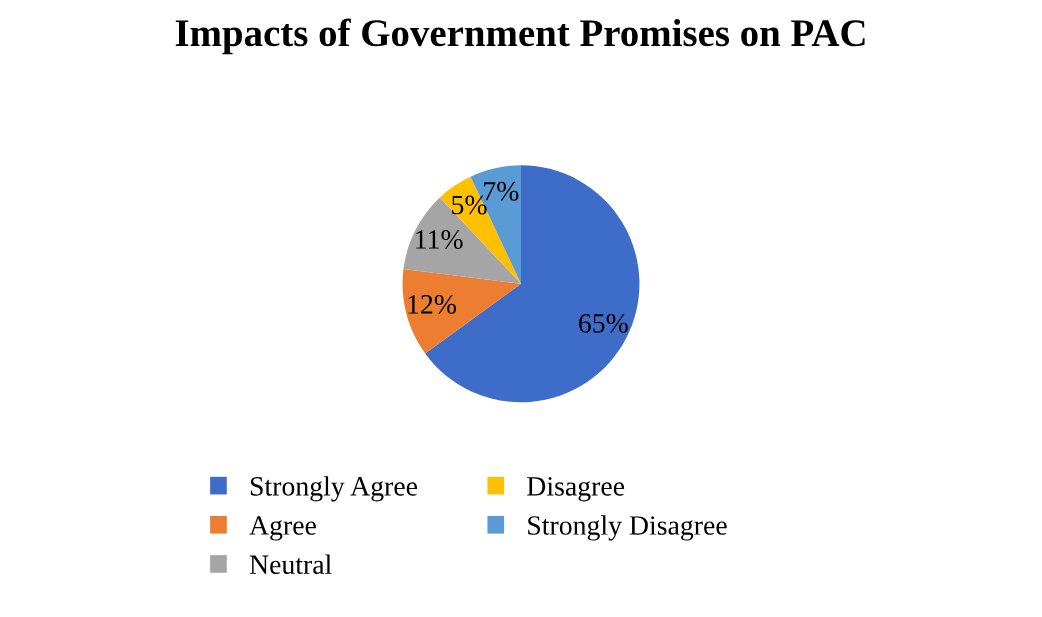  What do you see at coordinates (290, 564) in the screenshot?
I see `legend-label: Neutral` at bounding box center [290, 564].